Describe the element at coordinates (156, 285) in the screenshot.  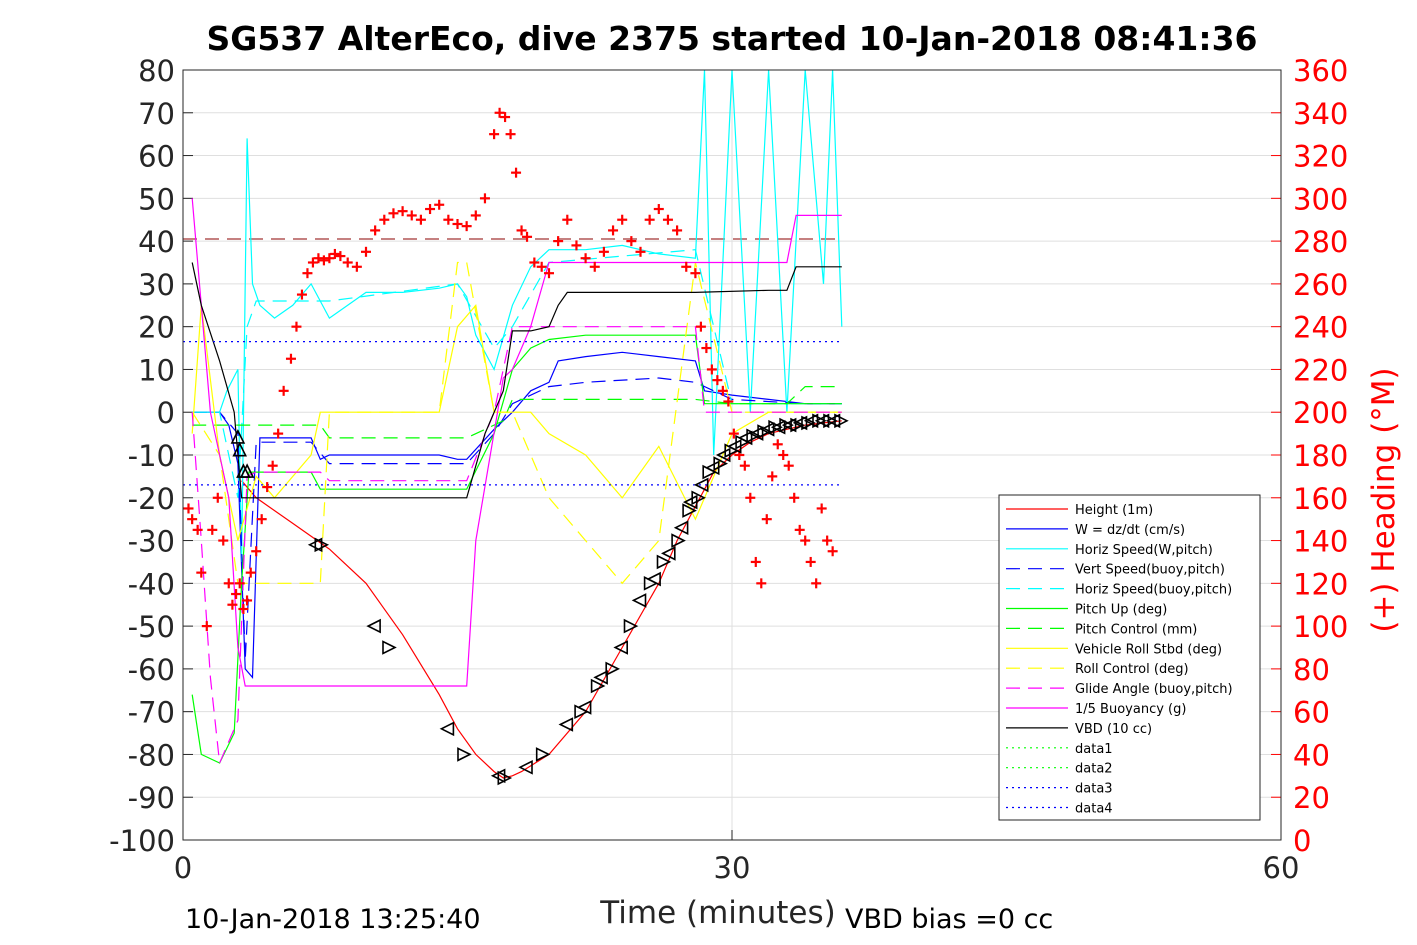
I see `left-tick-label: 30` at that location.